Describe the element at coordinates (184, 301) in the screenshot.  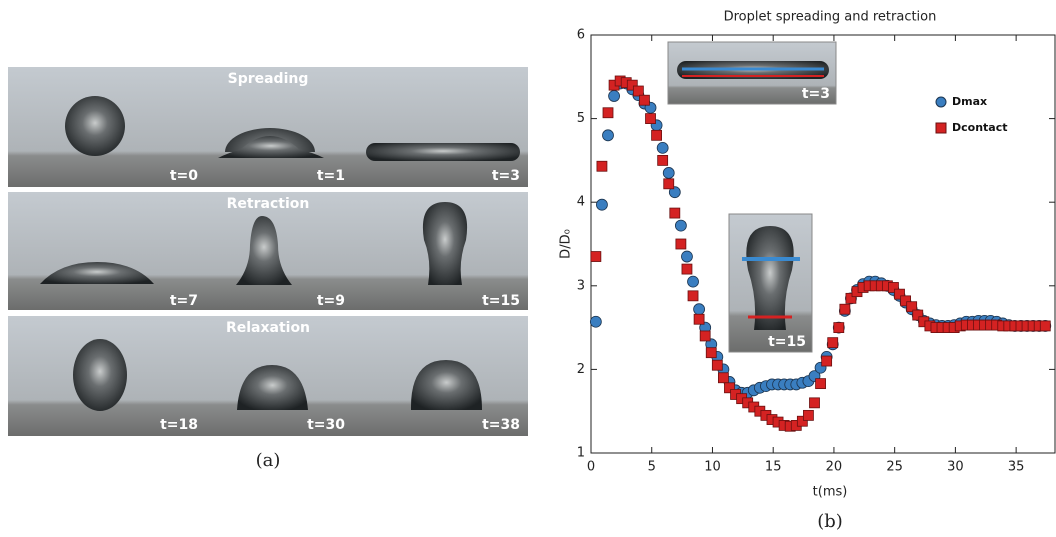
I see `time-label: t=7` at that location.